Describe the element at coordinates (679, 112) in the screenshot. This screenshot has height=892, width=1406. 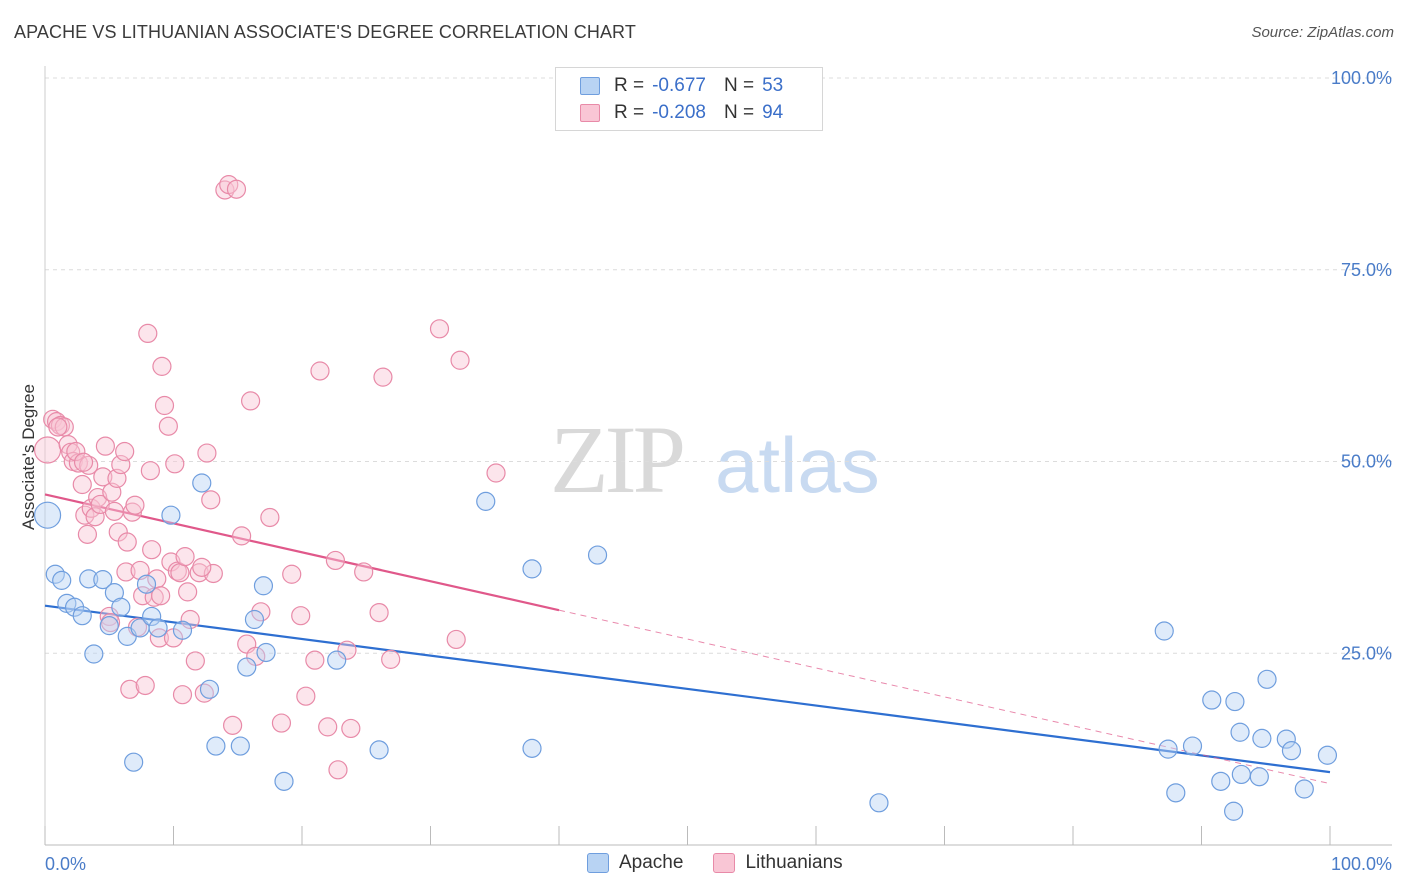
I see `legend-r-value: -0.208` at that location.